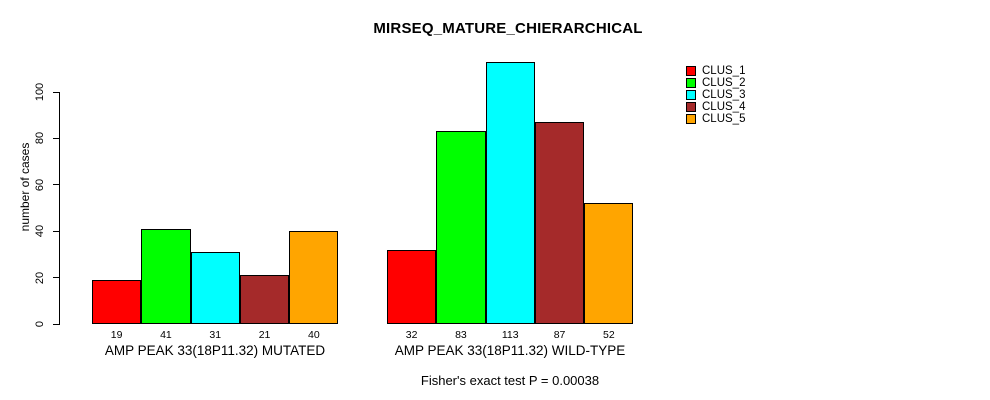 This screenshot has height=400, width=990. What do you see at coordinates (559, 335) in the screenshot?
I see `bar-value-label: 87` at bounding box center [559, 335].